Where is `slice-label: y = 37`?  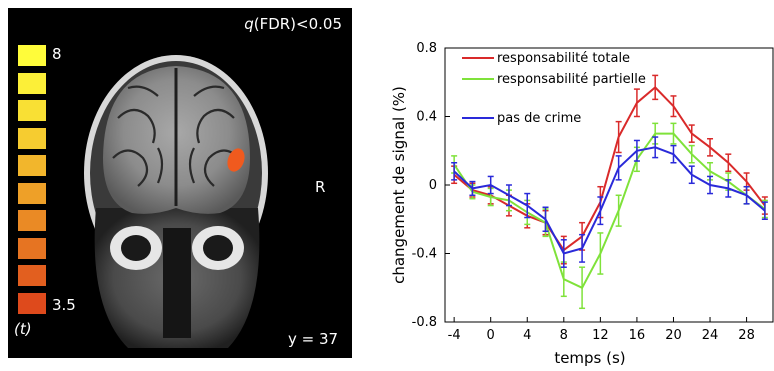 slice-label: y = 37 is located at coordinates (313, 339).